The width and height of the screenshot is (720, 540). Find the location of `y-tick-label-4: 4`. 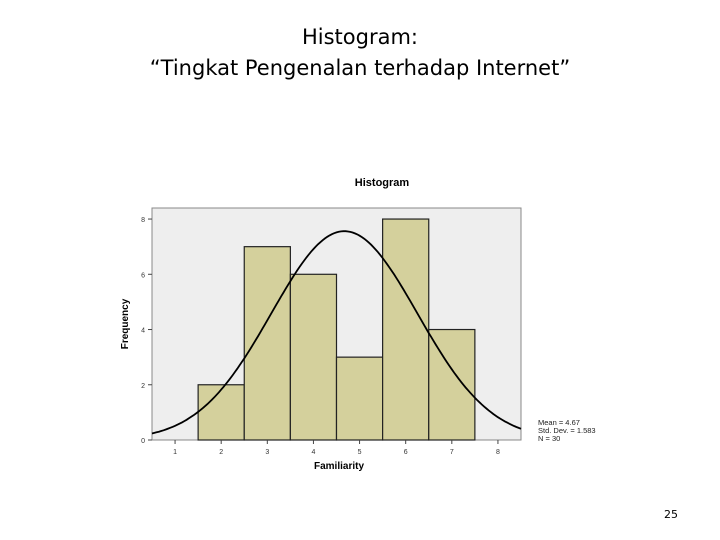

y-tick-label-4: 4 is located at coordinates (143, 331).